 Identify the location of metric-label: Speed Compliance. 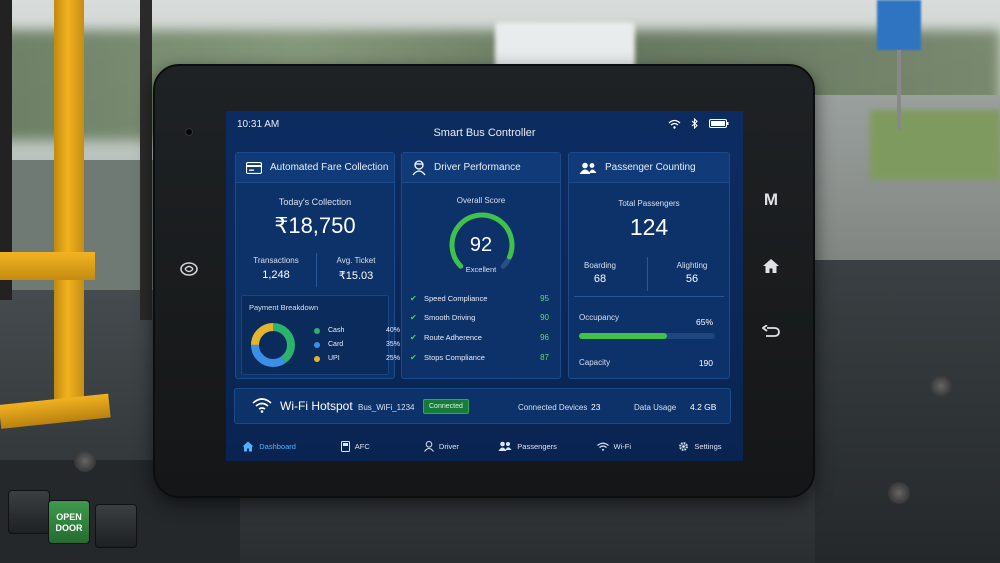
(456, 298).